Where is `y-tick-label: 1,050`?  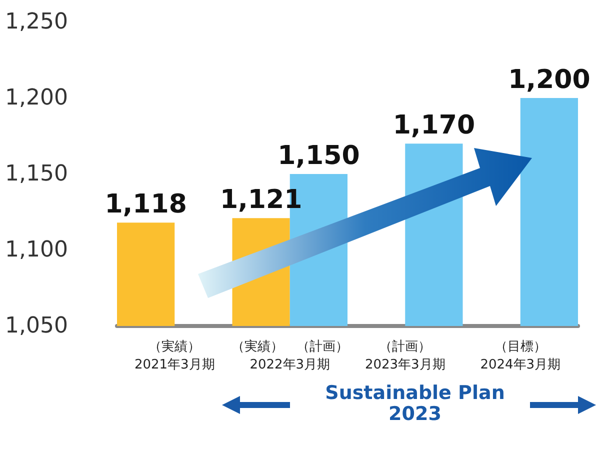
y-tick-label: 1,050 is located at coordinates (36, 326).